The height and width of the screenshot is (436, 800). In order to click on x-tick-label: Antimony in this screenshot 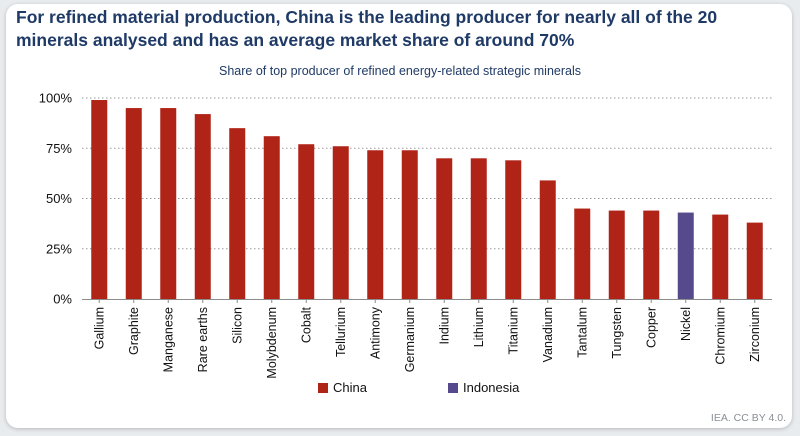, I will do `click(375, 332)`.